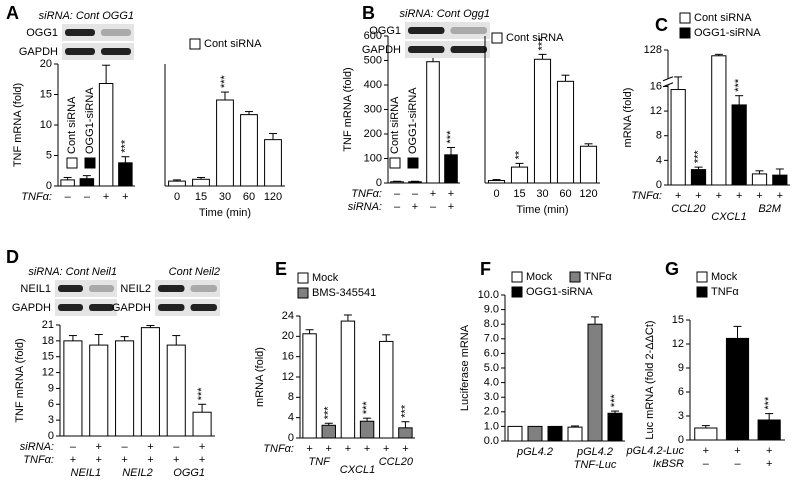 This screenshot has height=481, width=800. What do you see at coordinates (491, 368) in the screenshot?
I see `y-tick-label: 5.0` at bounding box center [491, 368].